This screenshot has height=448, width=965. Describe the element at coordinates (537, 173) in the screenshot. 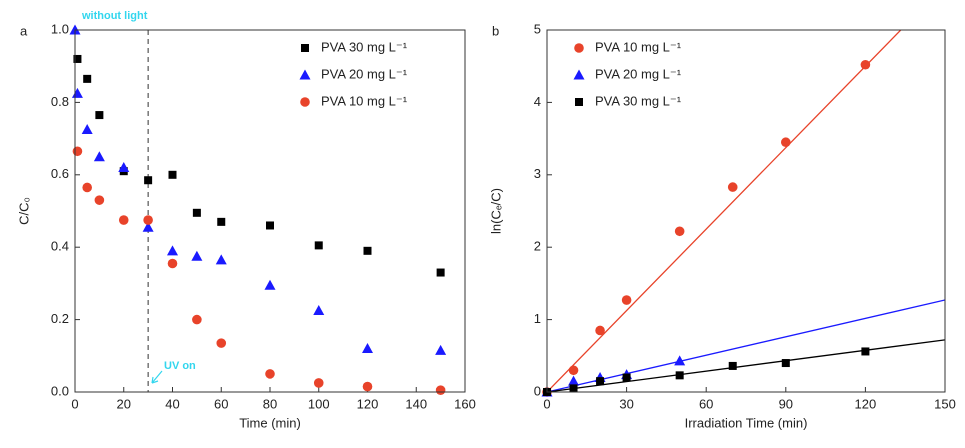

I see `y-tick-label: 3` at that location.